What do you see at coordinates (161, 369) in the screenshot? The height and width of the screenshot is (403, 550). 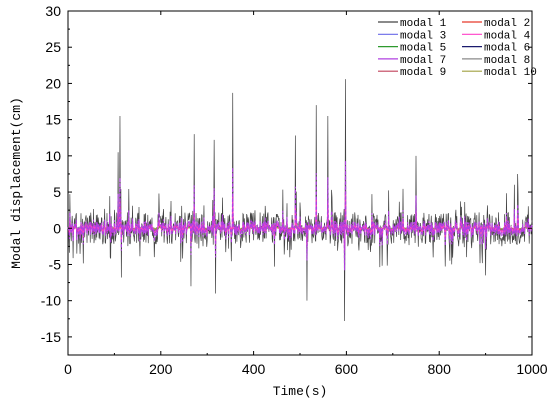 I see `x-tick-label: 200` at bounding box center [161, 369].